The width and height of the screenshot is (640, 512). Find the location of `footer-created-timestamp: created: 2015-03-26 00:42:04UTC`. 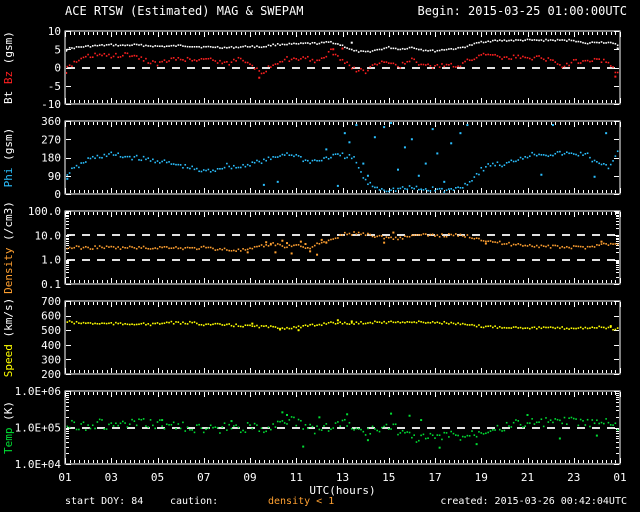

footer-created-timestamp: created: 2015-03-26 00:42:04UTC is located at coordinates (533, 501).